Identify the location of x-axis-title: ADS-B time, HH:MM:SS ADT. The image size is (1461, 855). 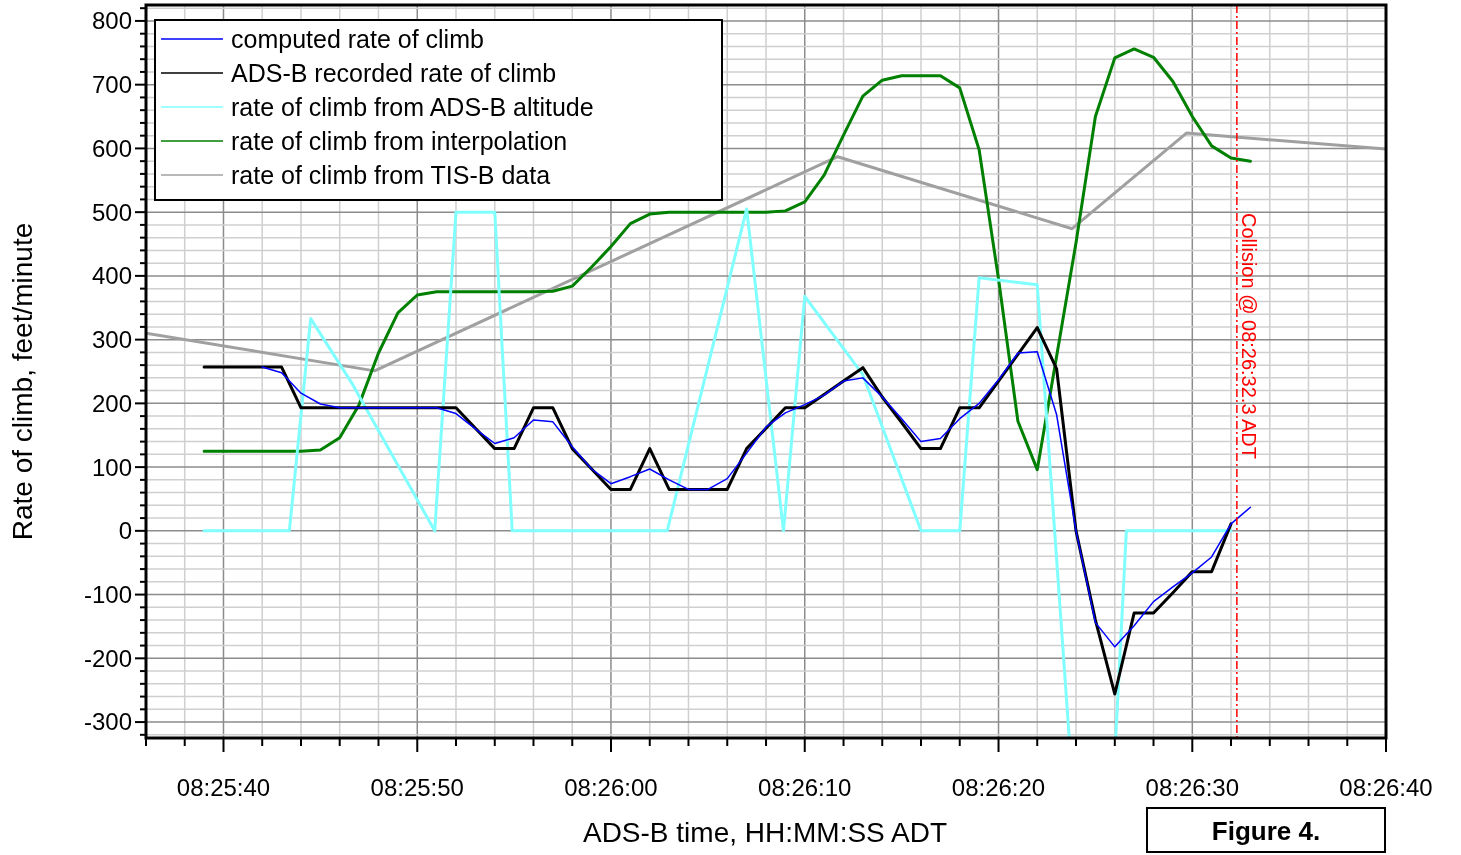
(765, 832).